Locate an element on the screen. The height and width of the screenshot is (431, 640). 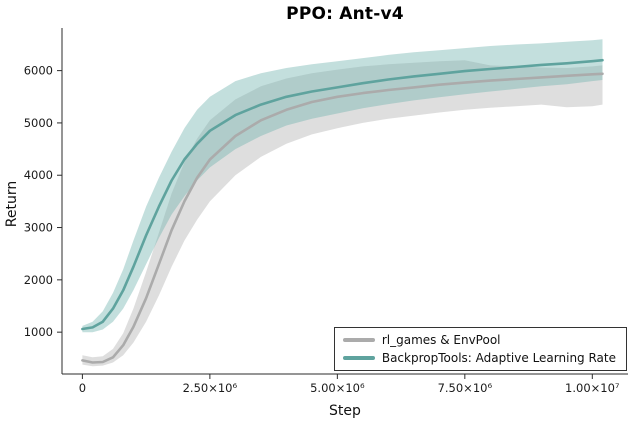
y-tick-label: 4000 is located at coordinates (38, 175).